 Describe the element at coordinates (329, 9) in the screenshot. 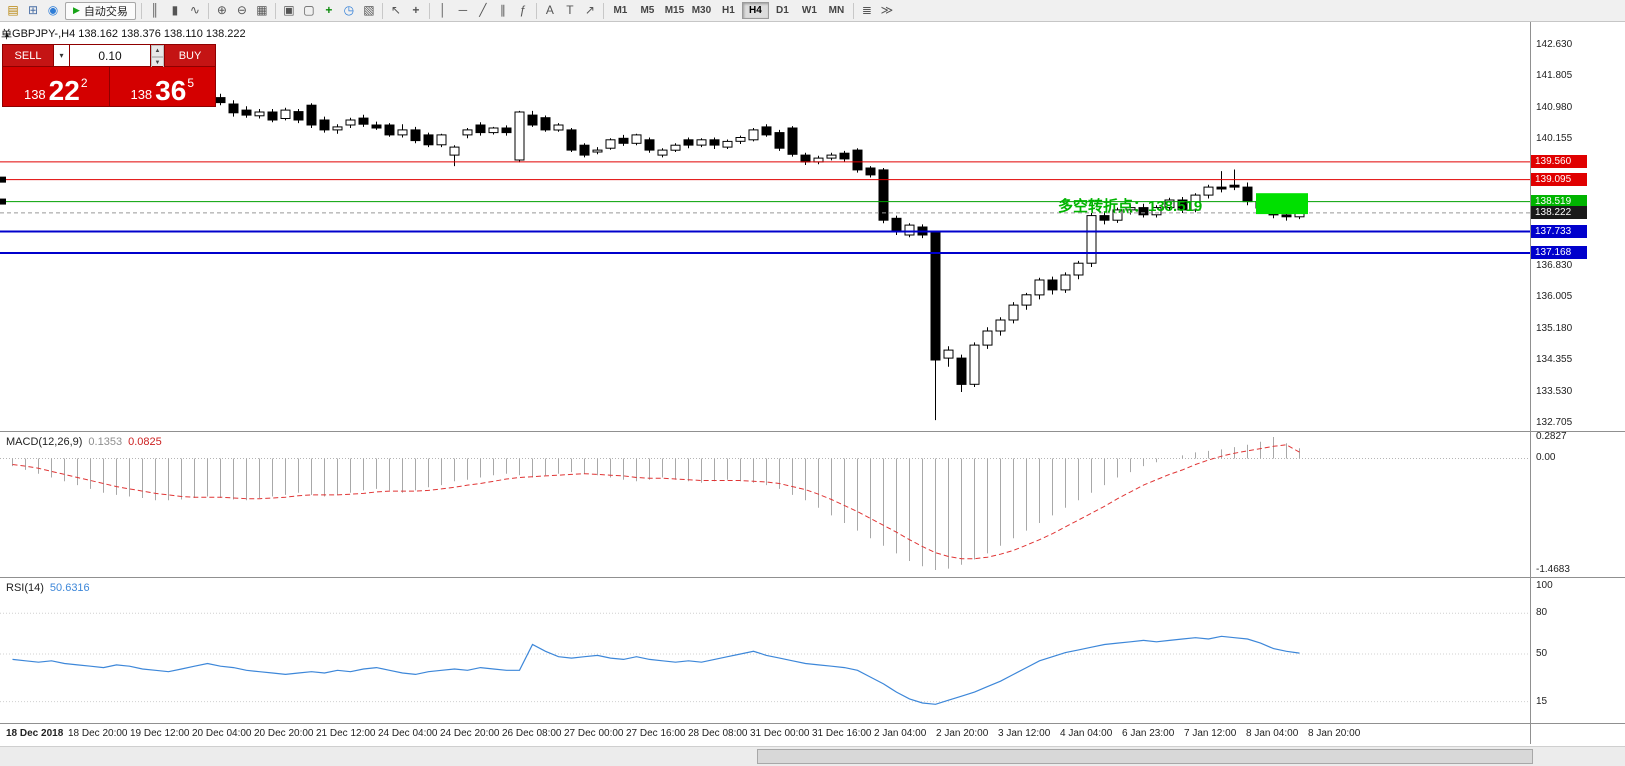

I see `indicators-icon: +` at that location.